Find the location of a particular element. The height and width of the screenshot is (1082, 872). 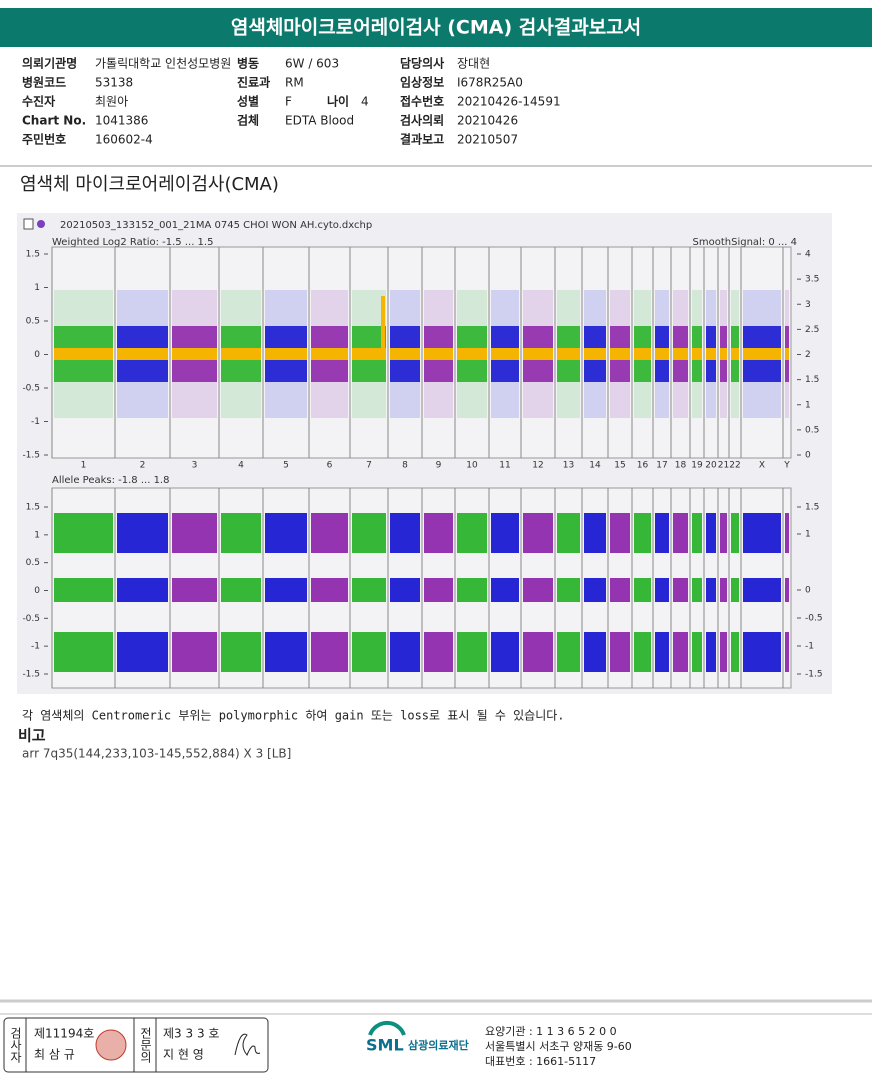

panel-label: Weighted Log2 Ratio: -1.5 ... 1.5 is located at coordinates (132, 242).